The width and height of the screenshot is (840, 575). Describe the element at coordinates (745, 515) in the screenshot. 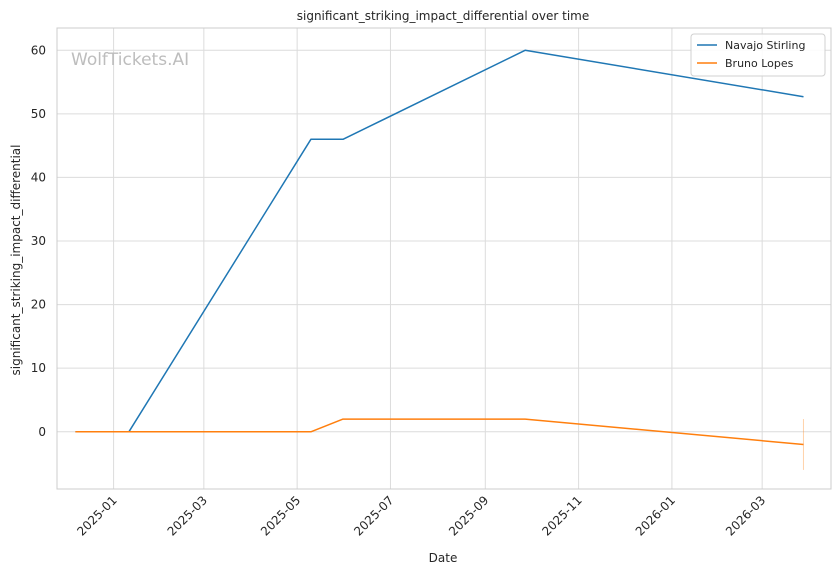

I see `x-tick-label: 2026-03` at that location.